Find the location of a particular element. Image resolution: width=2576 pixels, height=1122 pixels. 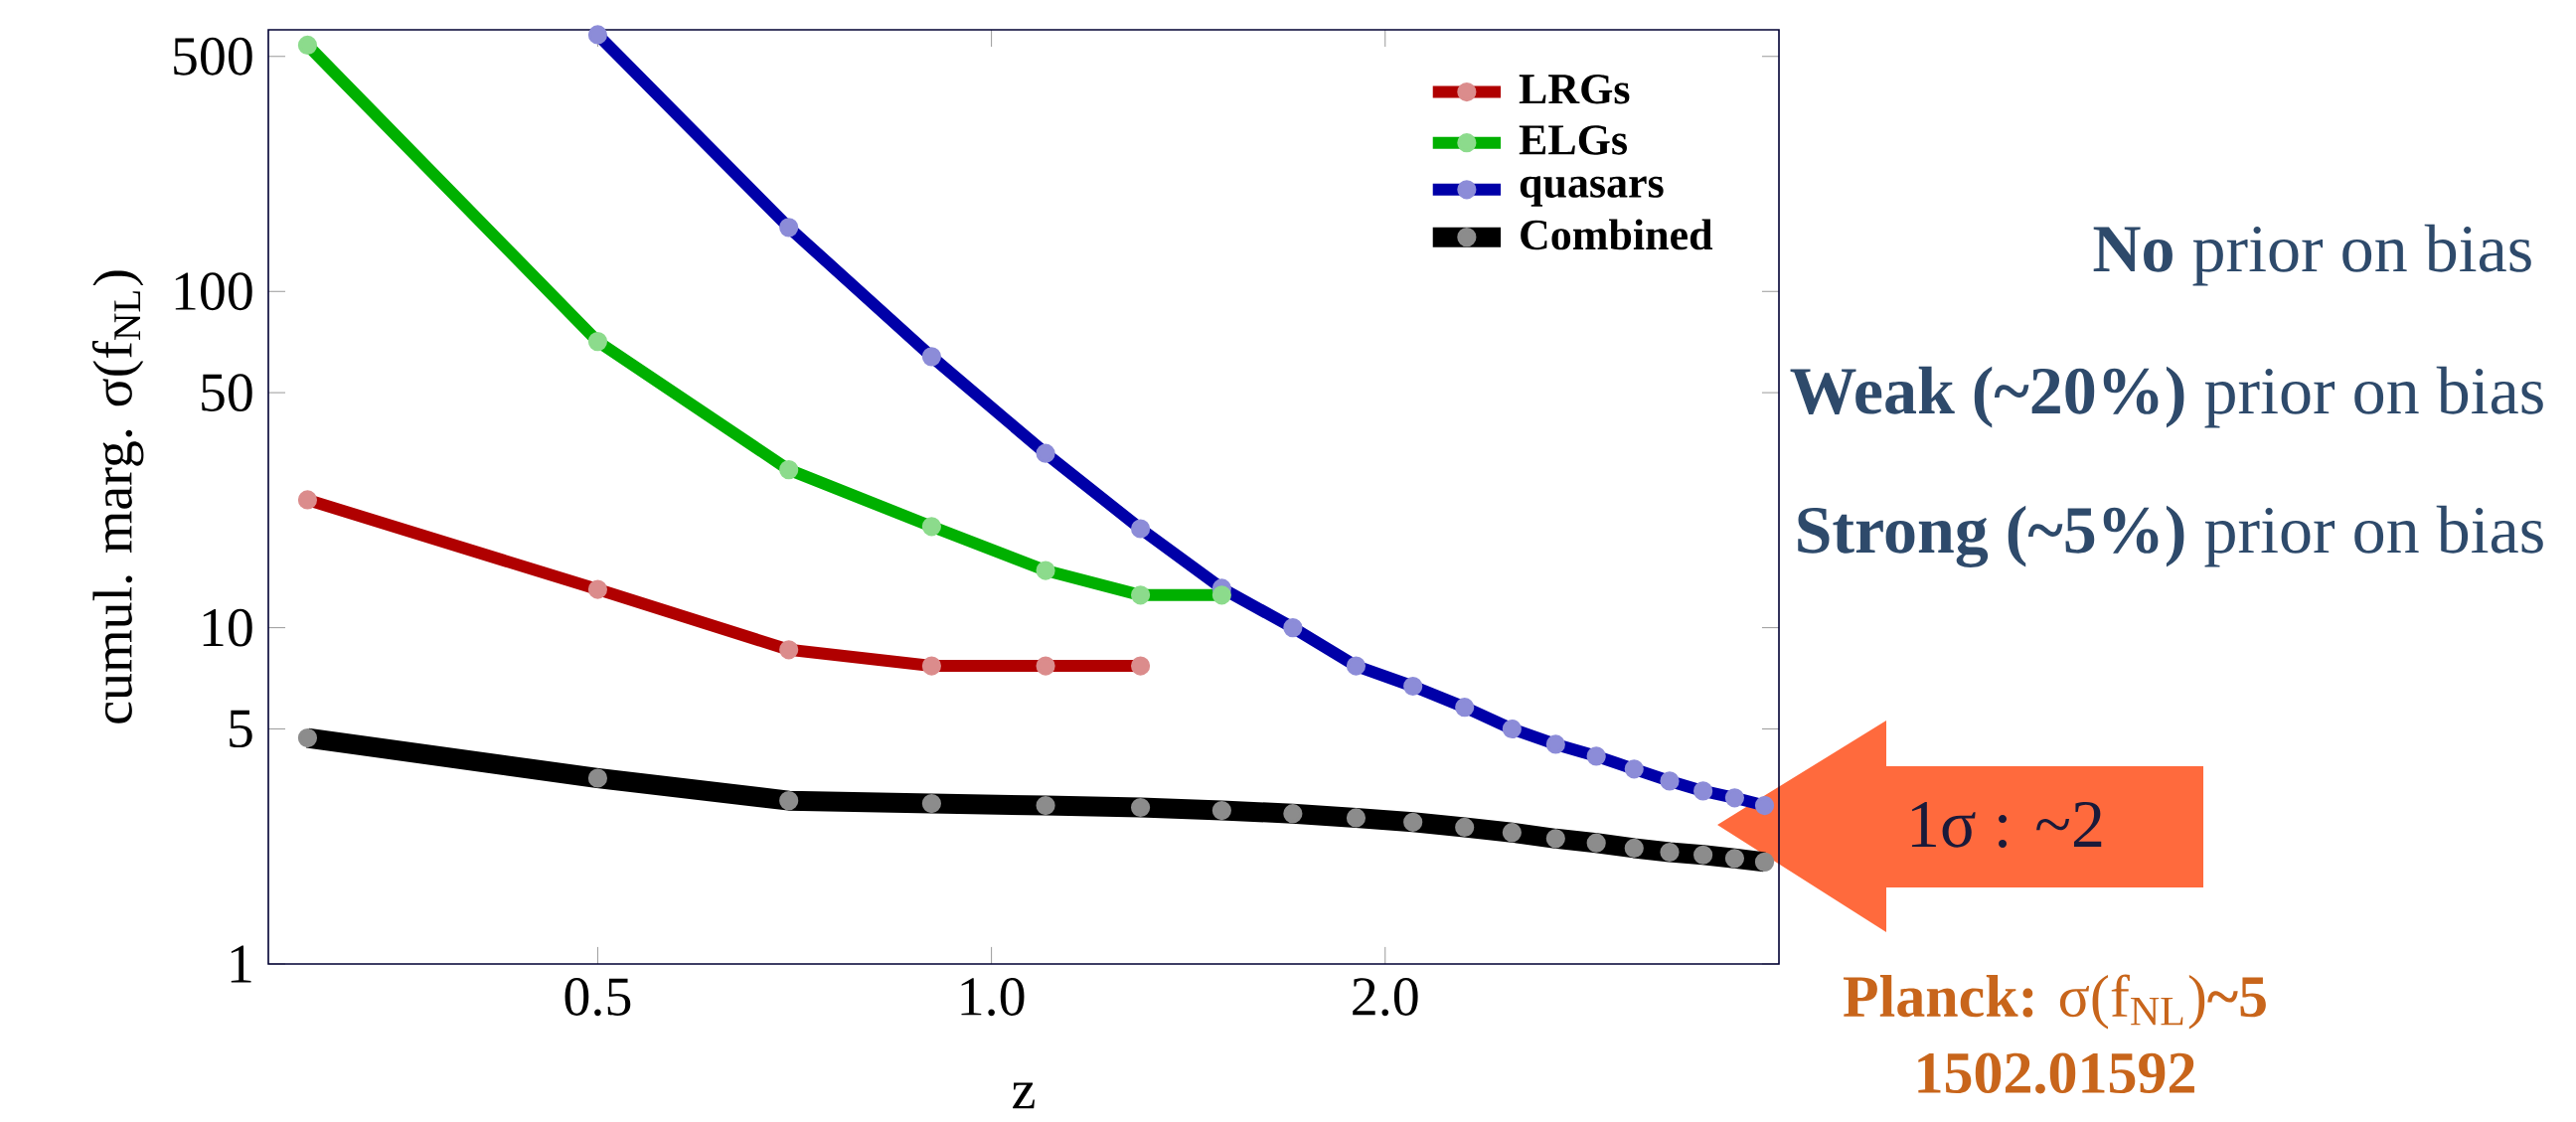

legend-label: Combined is located at coordinates (1617, 235).